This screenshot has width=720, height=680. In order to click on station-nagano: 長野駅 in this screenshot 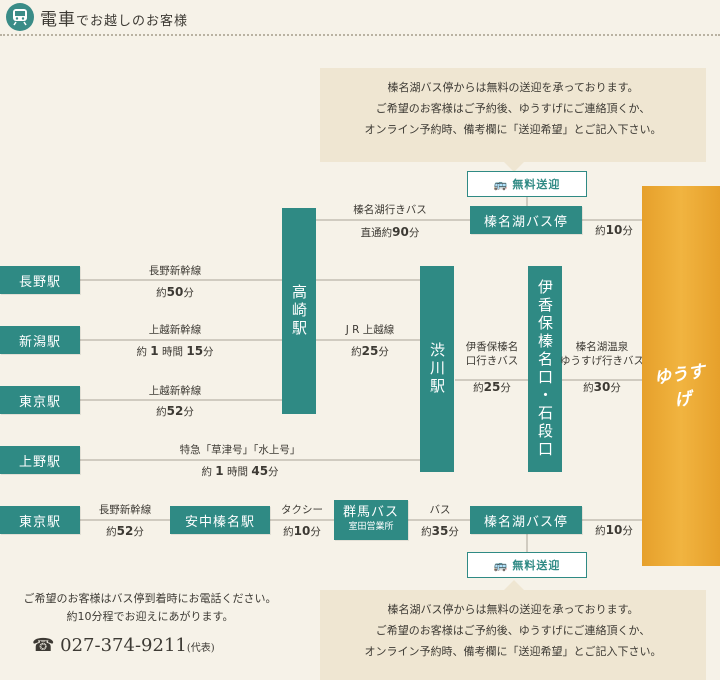, I will do `click(40, 280)`.